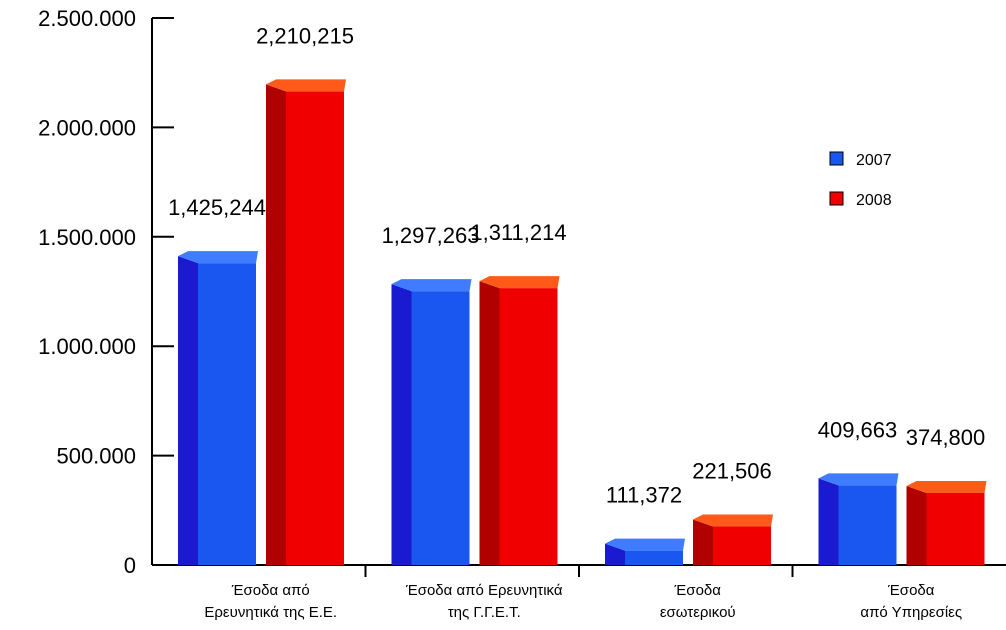 This screenshot has width=1006, height=630. I want to click on x-category-label: εσωτερικού, so click(698, 612).